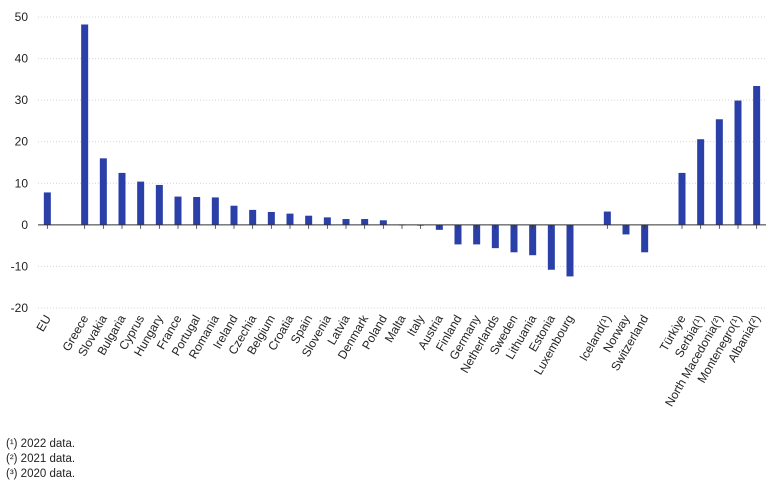  I want to click on y-tick-label: 10, so click(22, 183).